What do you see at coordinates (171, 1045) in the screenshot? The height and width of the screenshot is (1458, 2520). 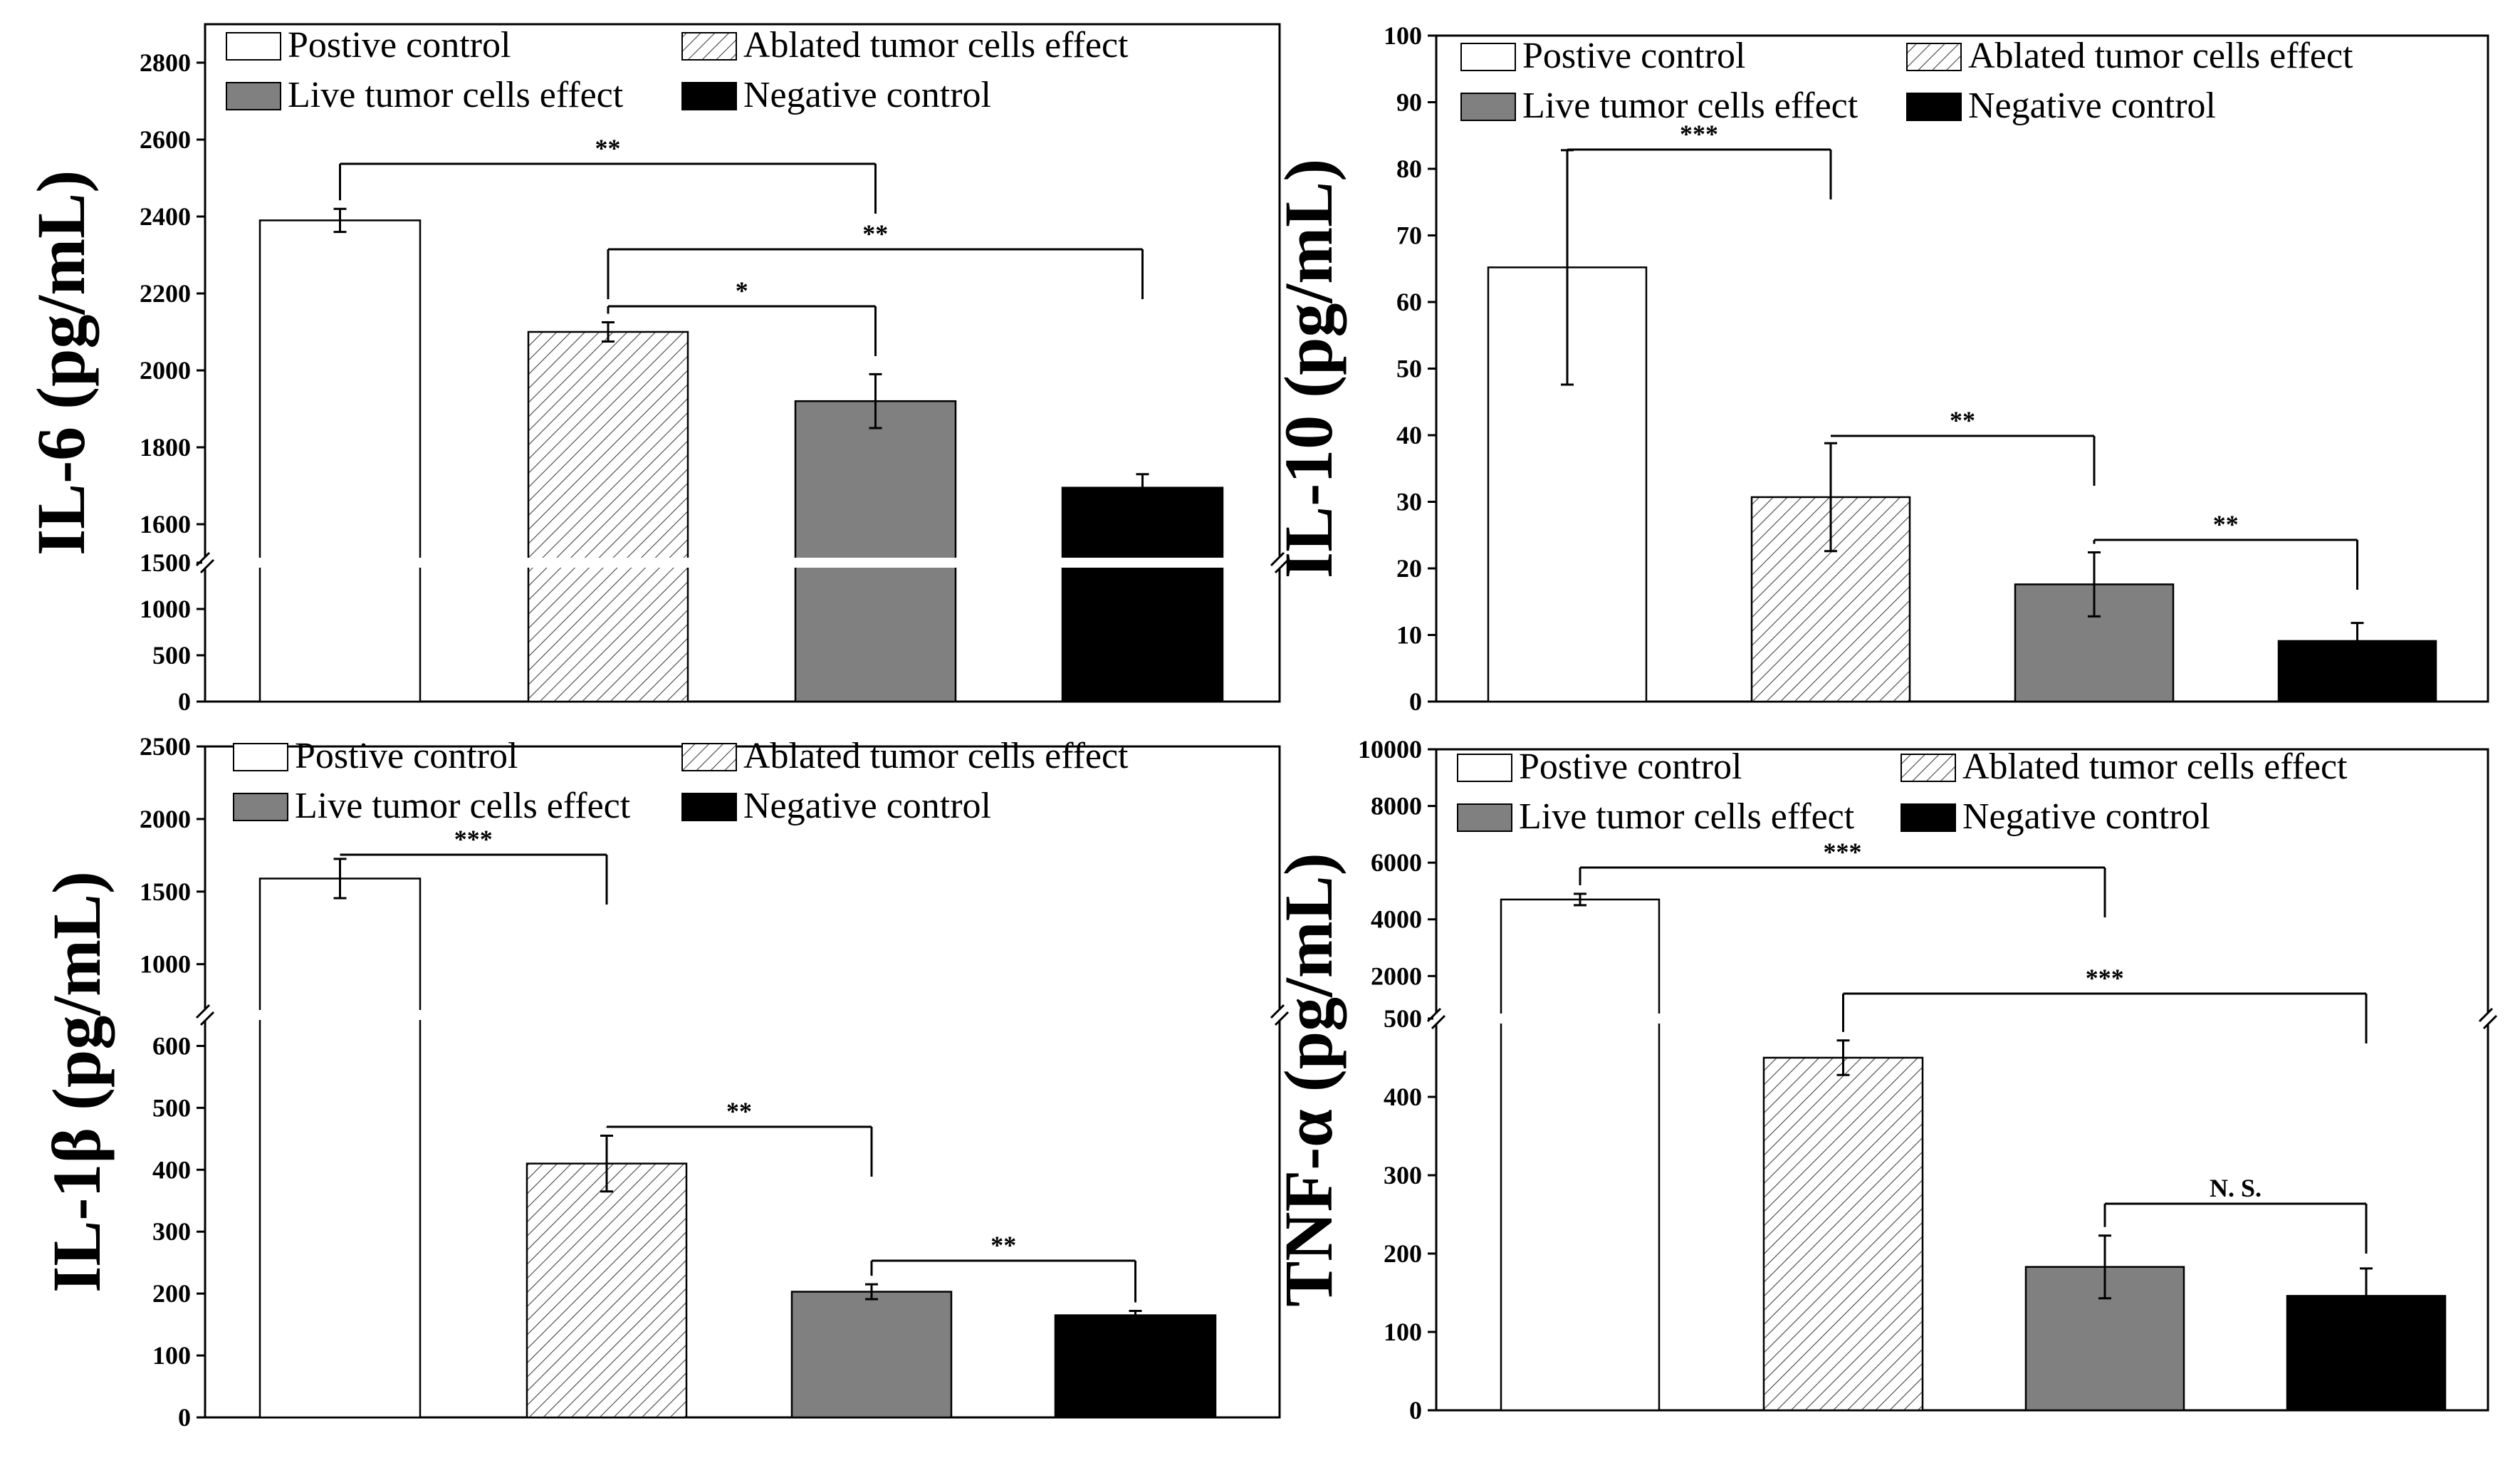 I see `y-tick-label: 600` at bounding box center [171, 1045].